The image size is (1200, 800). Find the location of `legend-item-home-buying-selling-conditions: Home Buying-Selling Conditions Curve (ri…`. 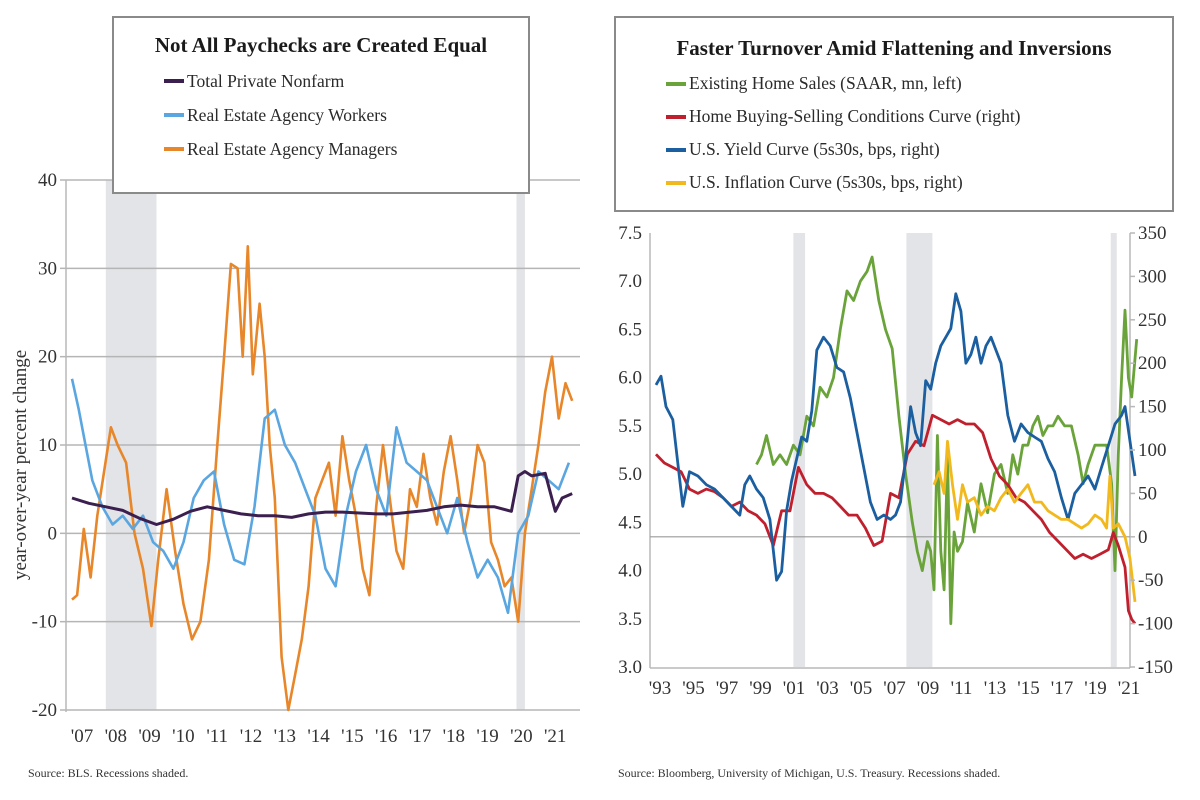

legend-item-home-buying-selling-conditions: Home Buying-Selling Conditions Curve (ri… is located at coordinates (919, 116).